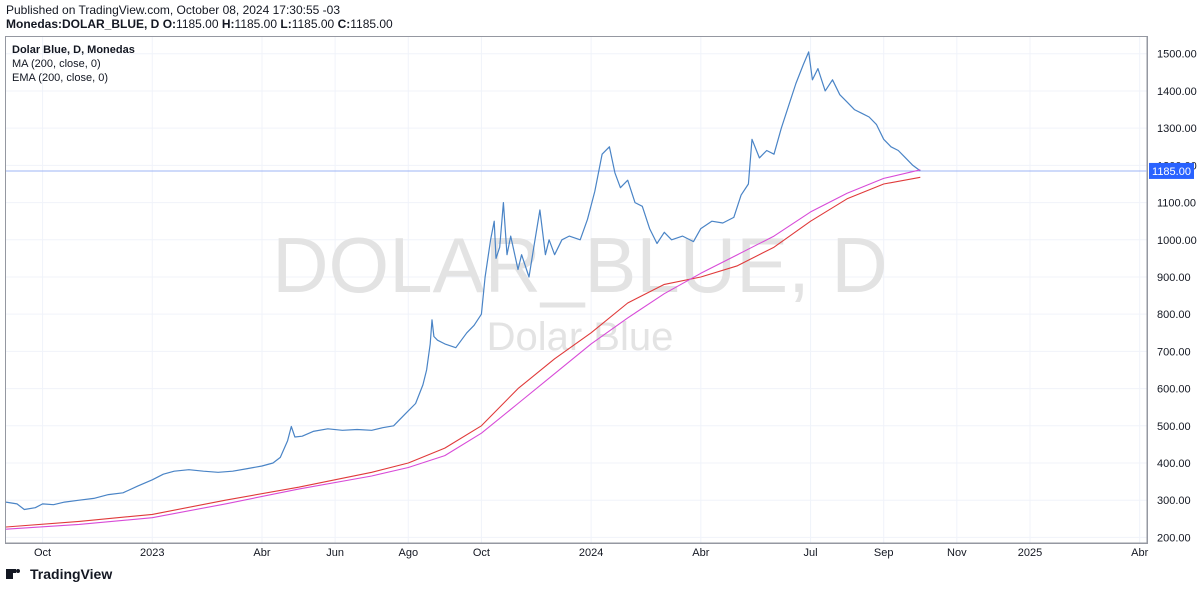  I want to click on y-tick-label: 600.00, so click(1174, 390).